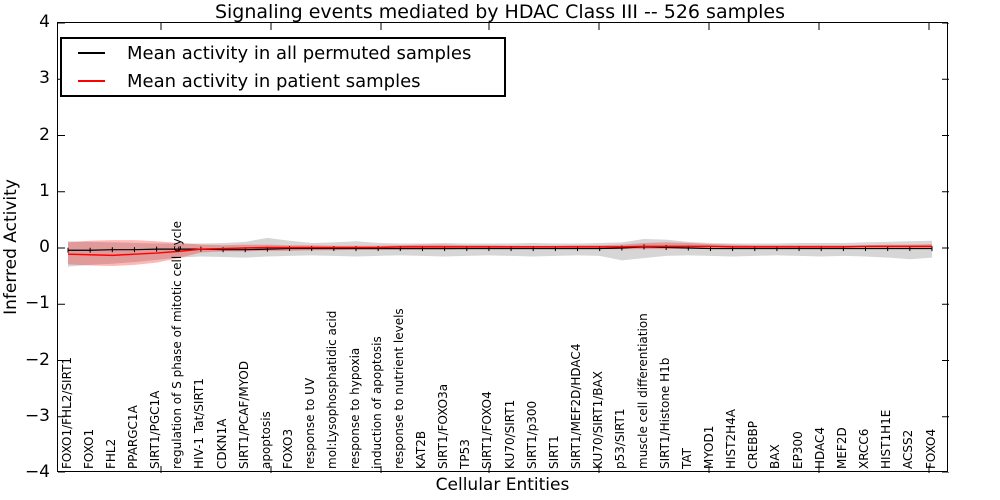  I want to click on x-axis-label: Cellular Entities, so click(502, 485).